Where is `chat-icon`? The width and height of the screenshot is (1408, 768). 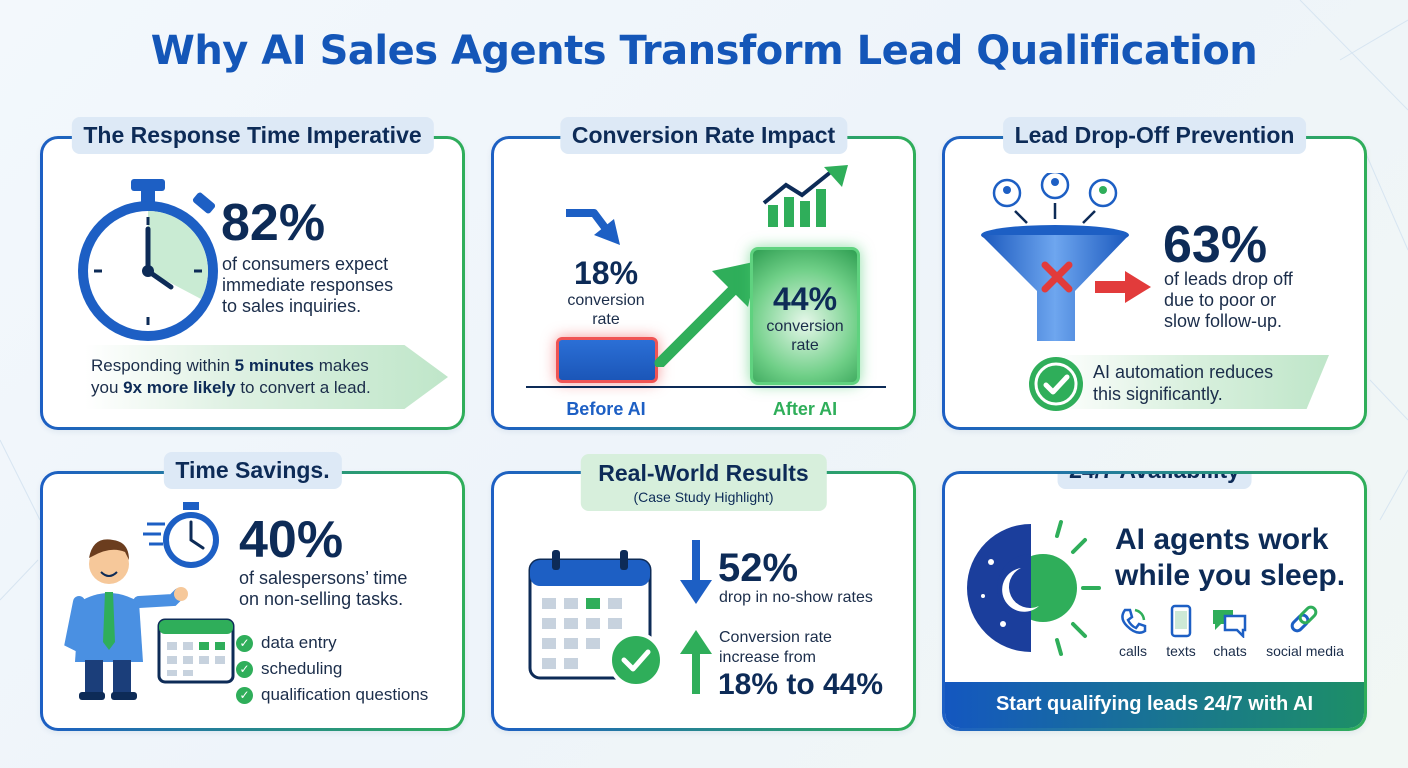 chat-icon is located at coordinates (1230, 624).